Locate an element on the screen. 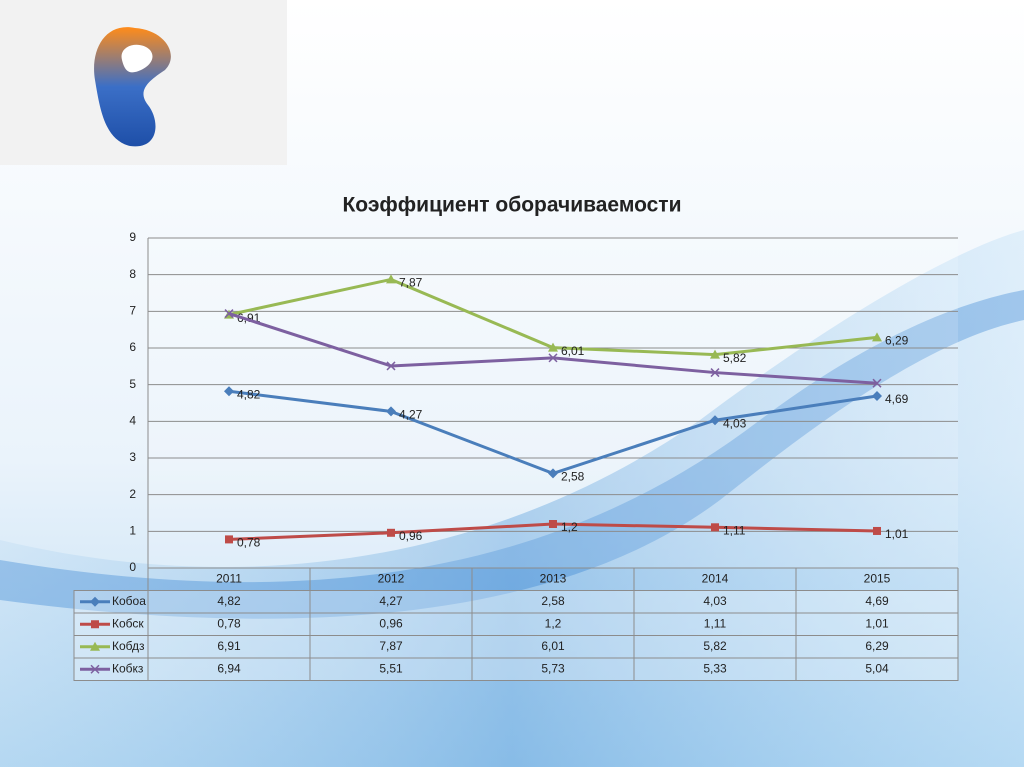 The width and height of the screenshot is (1024, 772). x-tick-label: 2013 is located at coordinates (553, 578).